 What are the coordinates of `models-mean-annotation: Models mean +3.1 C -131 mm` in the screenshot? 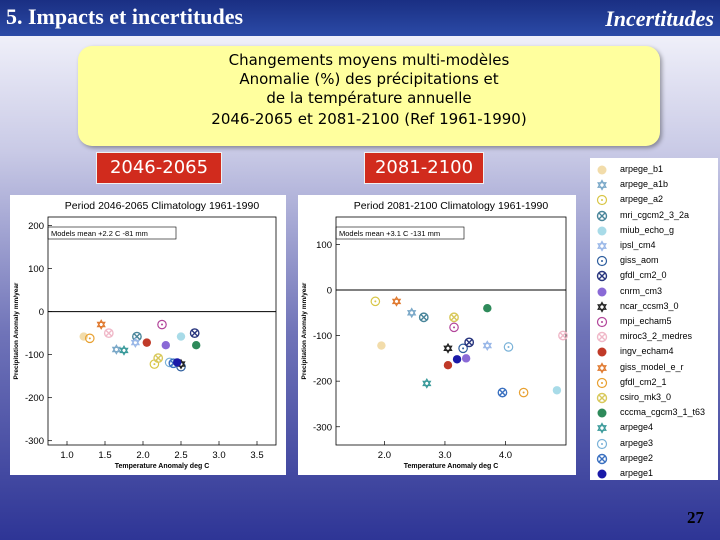 It's located at (389, 233).